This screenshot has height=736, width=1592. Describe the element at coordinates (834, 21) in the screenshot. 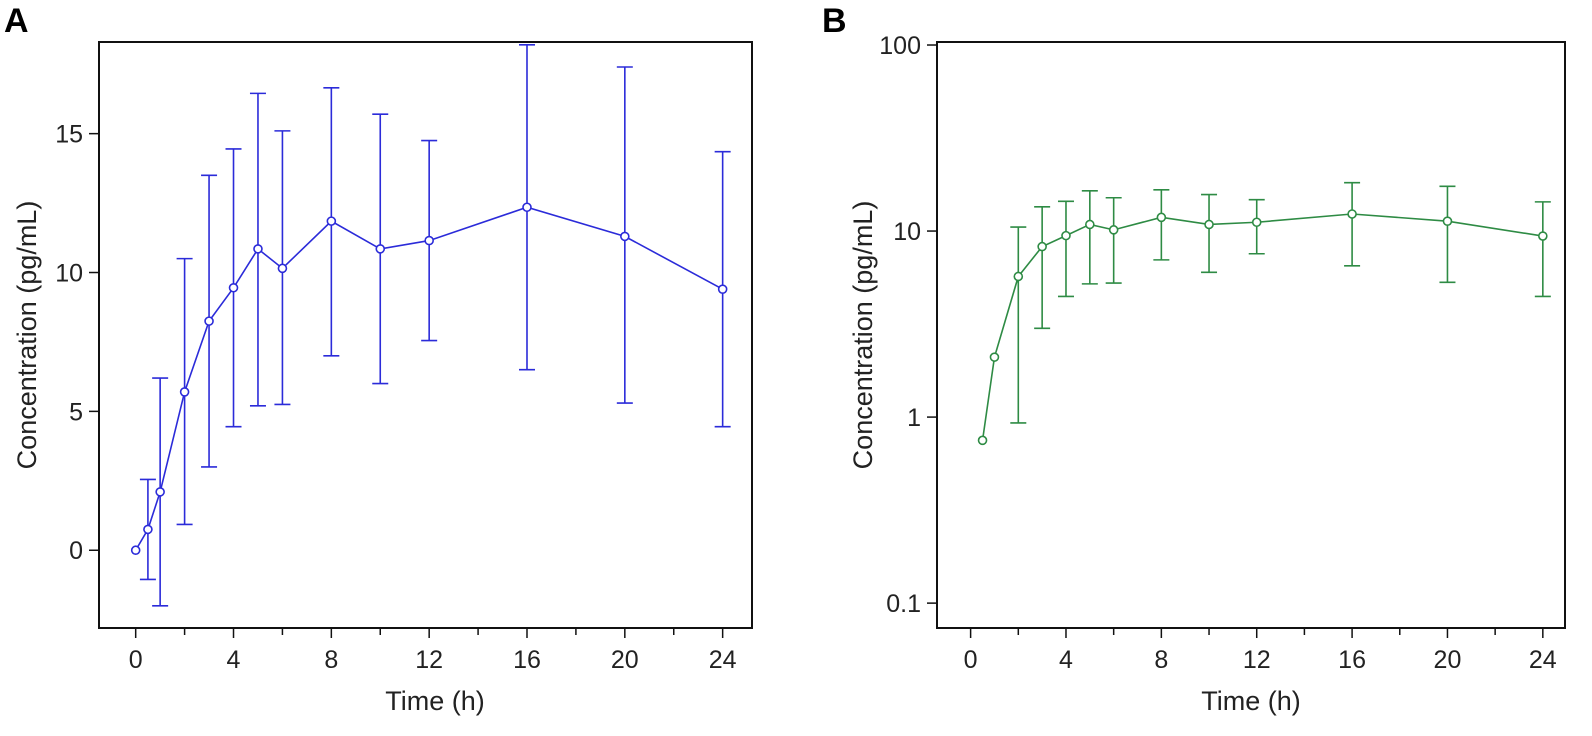

I see `panel-label-b: B` at that location.